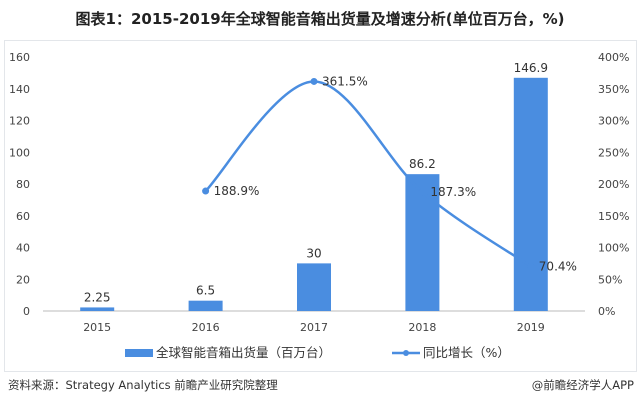 This screenshot has width=640, height=408. I want to click on x-tick-label: 2019, so click(531, 327).